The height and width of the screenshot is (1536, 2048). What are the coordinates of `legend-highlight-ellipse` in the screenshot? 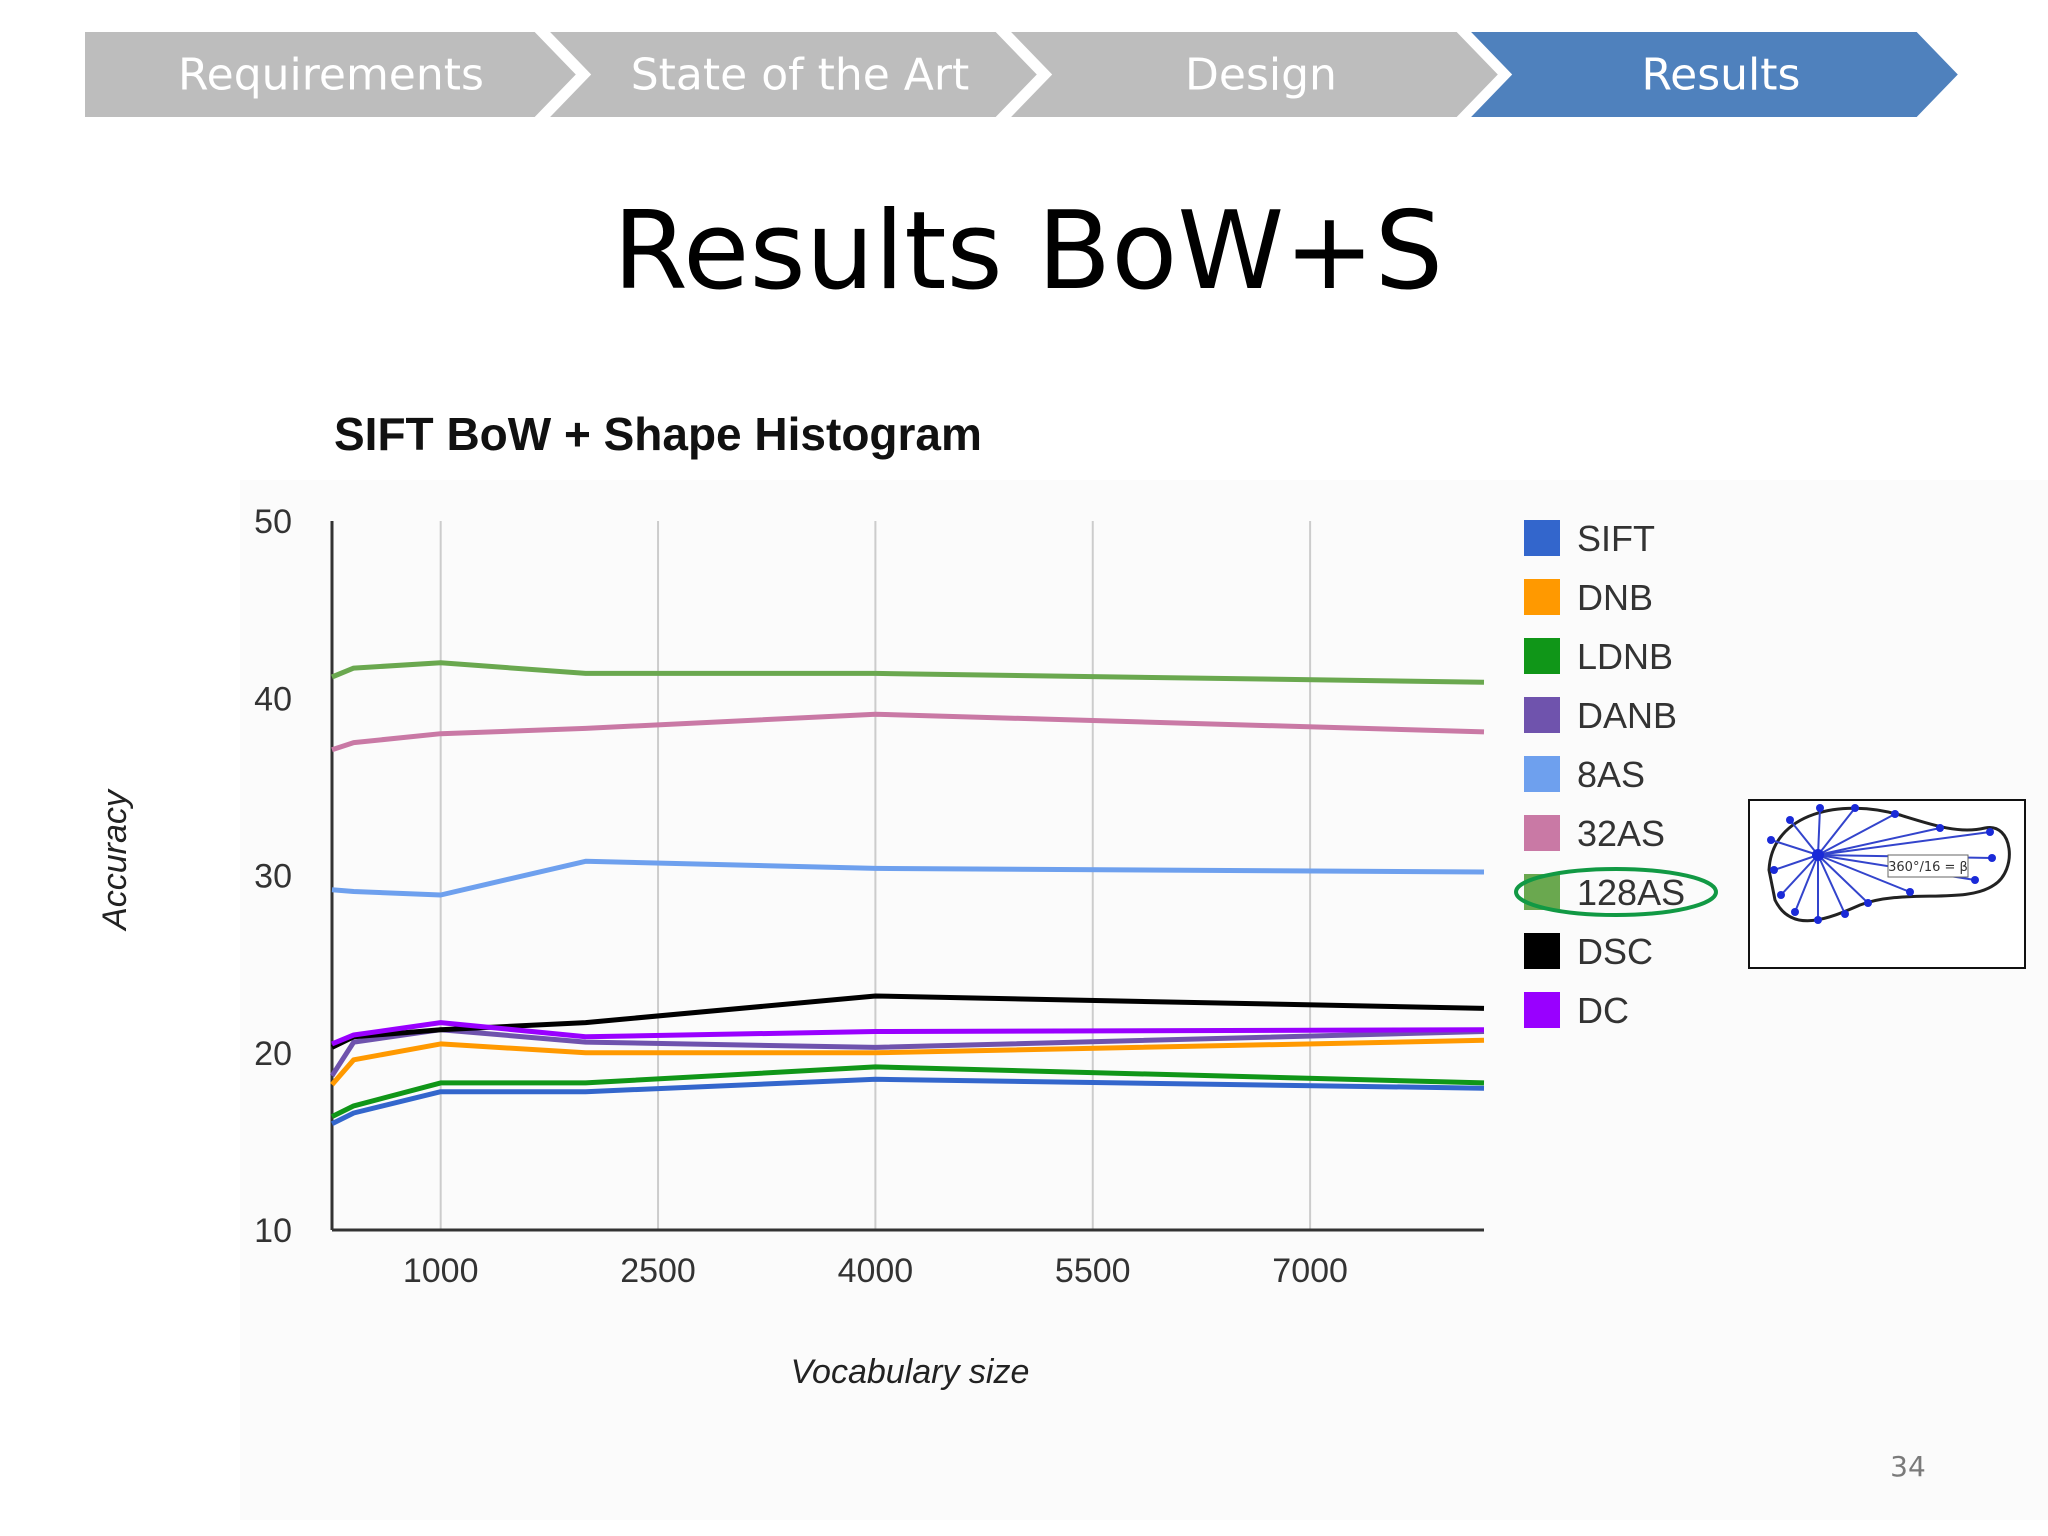 It's located at (1616, 892).